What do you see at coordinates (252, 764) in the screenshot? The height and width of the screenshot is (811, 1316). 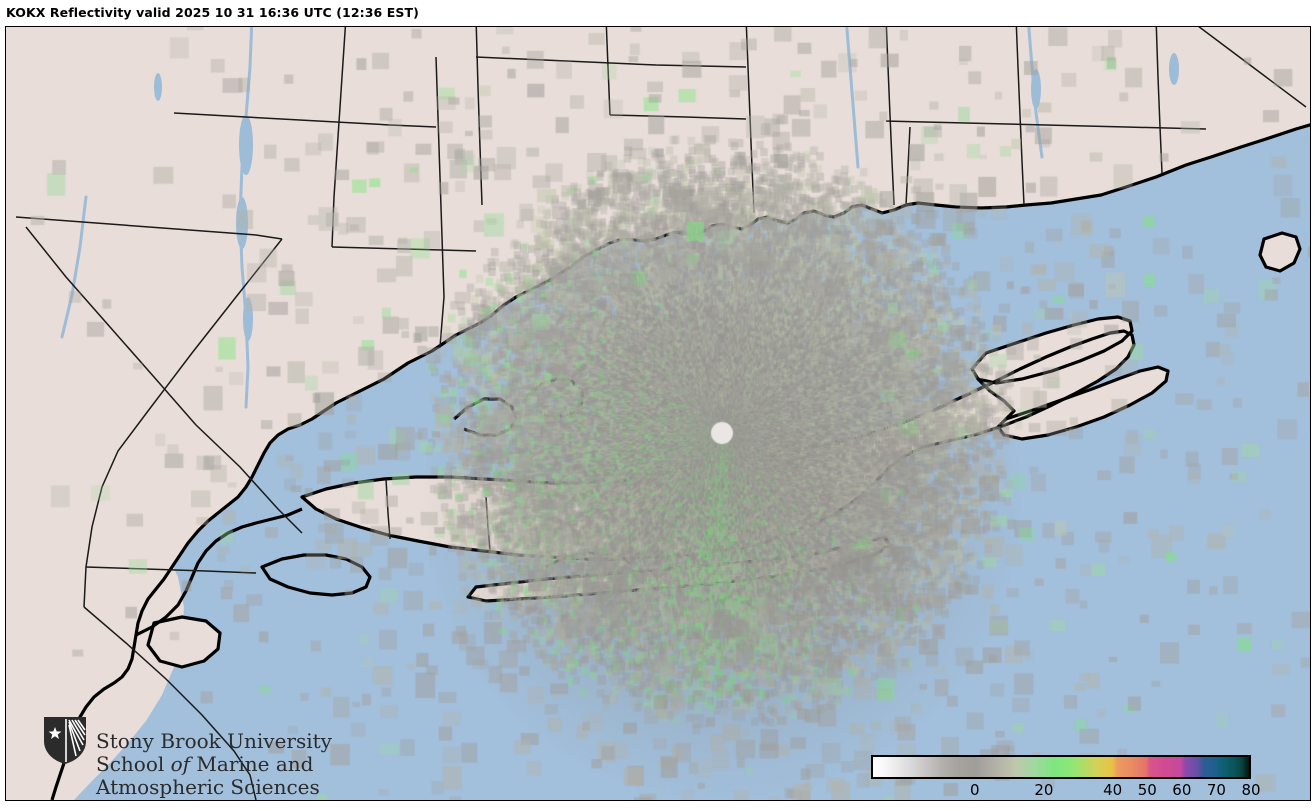 I see `sbu-line-2-post: Marine and` at bounding box center [252, 764].